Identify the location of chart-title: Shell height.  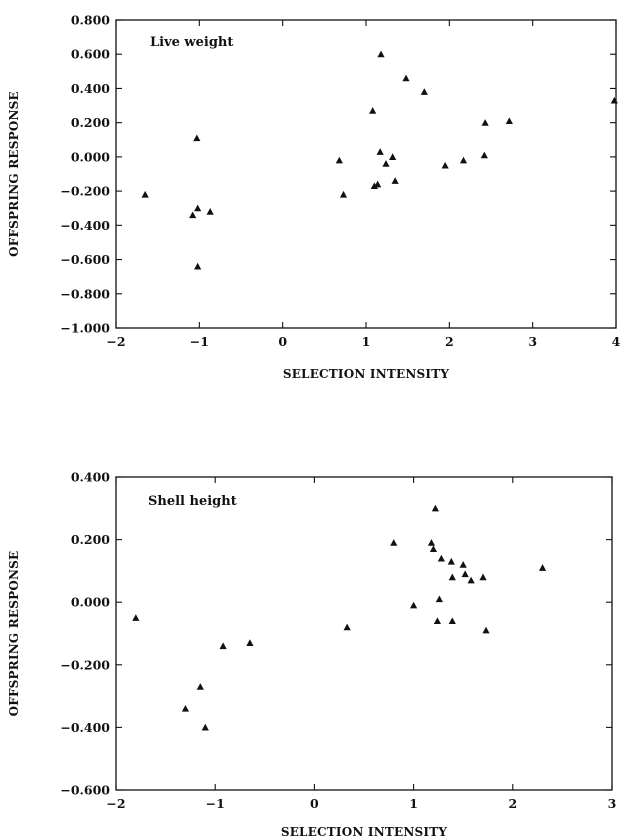
(192, 501).